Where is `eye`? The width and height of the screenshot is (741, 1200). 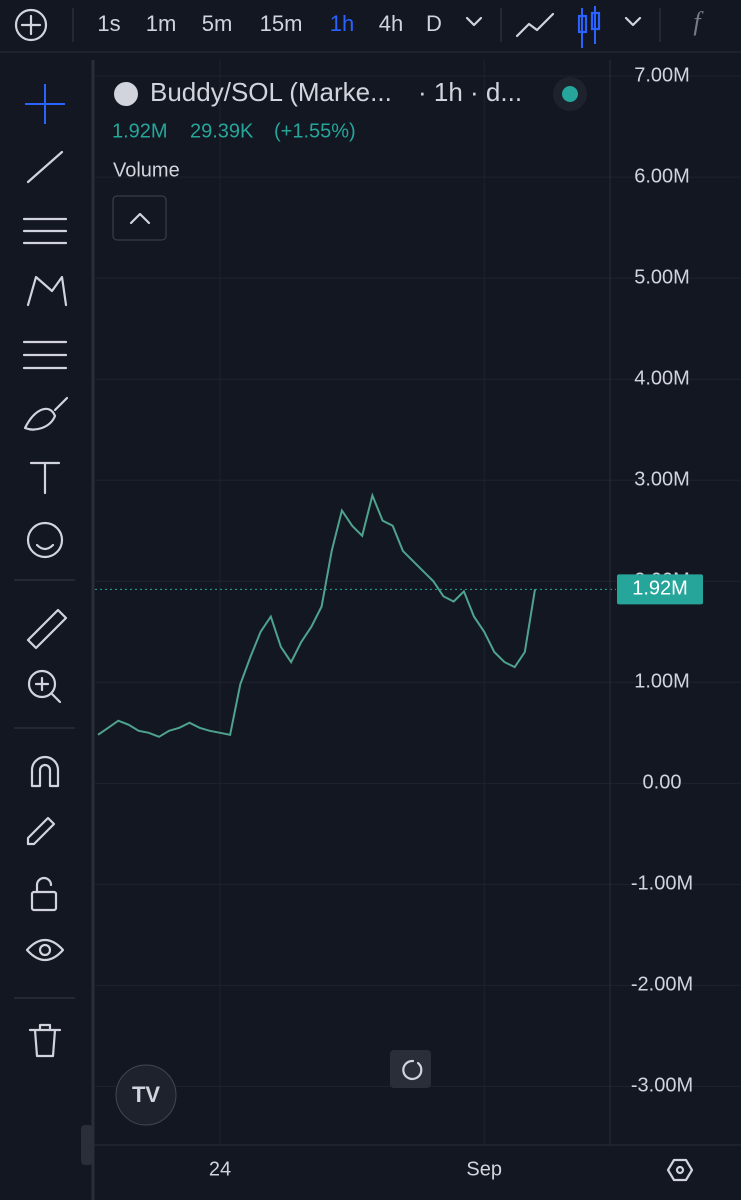 eye is located at coordinates (45, 950).